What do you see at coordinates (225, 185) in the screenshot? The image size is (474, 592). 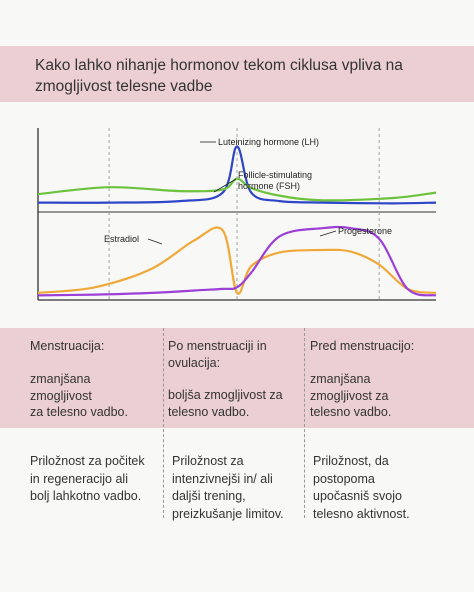 I see `label-fsh-leader` at bounding box center [225, 185].